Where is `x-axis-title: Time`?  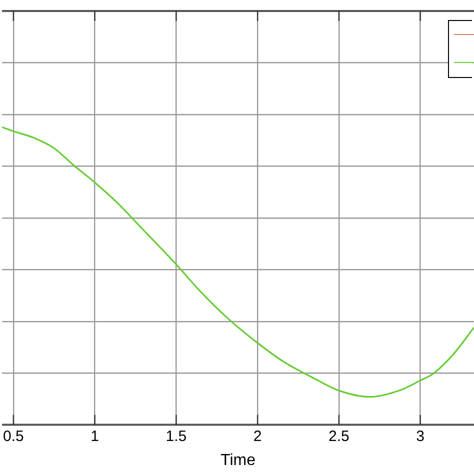
x-axis-title: Time is located at coordinates (238, 460).